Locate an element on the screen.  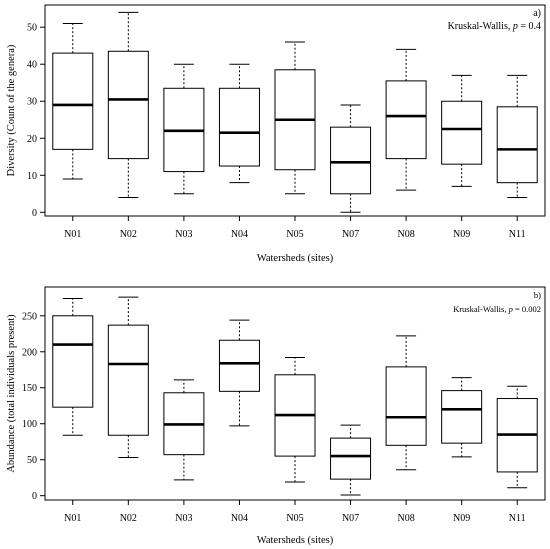
kruskal-wallis-annotation: Kruskal-Wallis, p = 0.002 is located at coordinates (497, 309).